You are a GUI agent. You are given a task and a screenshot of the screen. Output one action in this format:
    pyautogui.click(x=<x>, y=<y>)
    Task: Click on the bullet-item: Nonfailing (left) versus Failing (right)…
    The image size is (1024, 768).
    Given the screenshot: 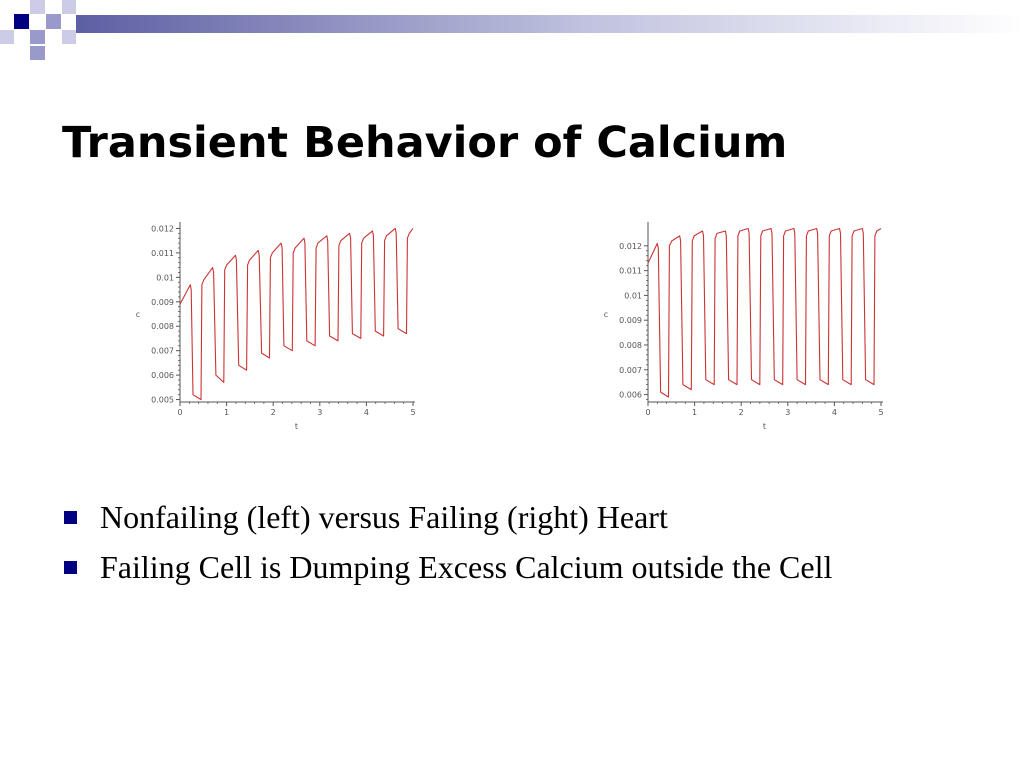 What is the action you would take?
    pyautogui.click(x=447, y=521)
    